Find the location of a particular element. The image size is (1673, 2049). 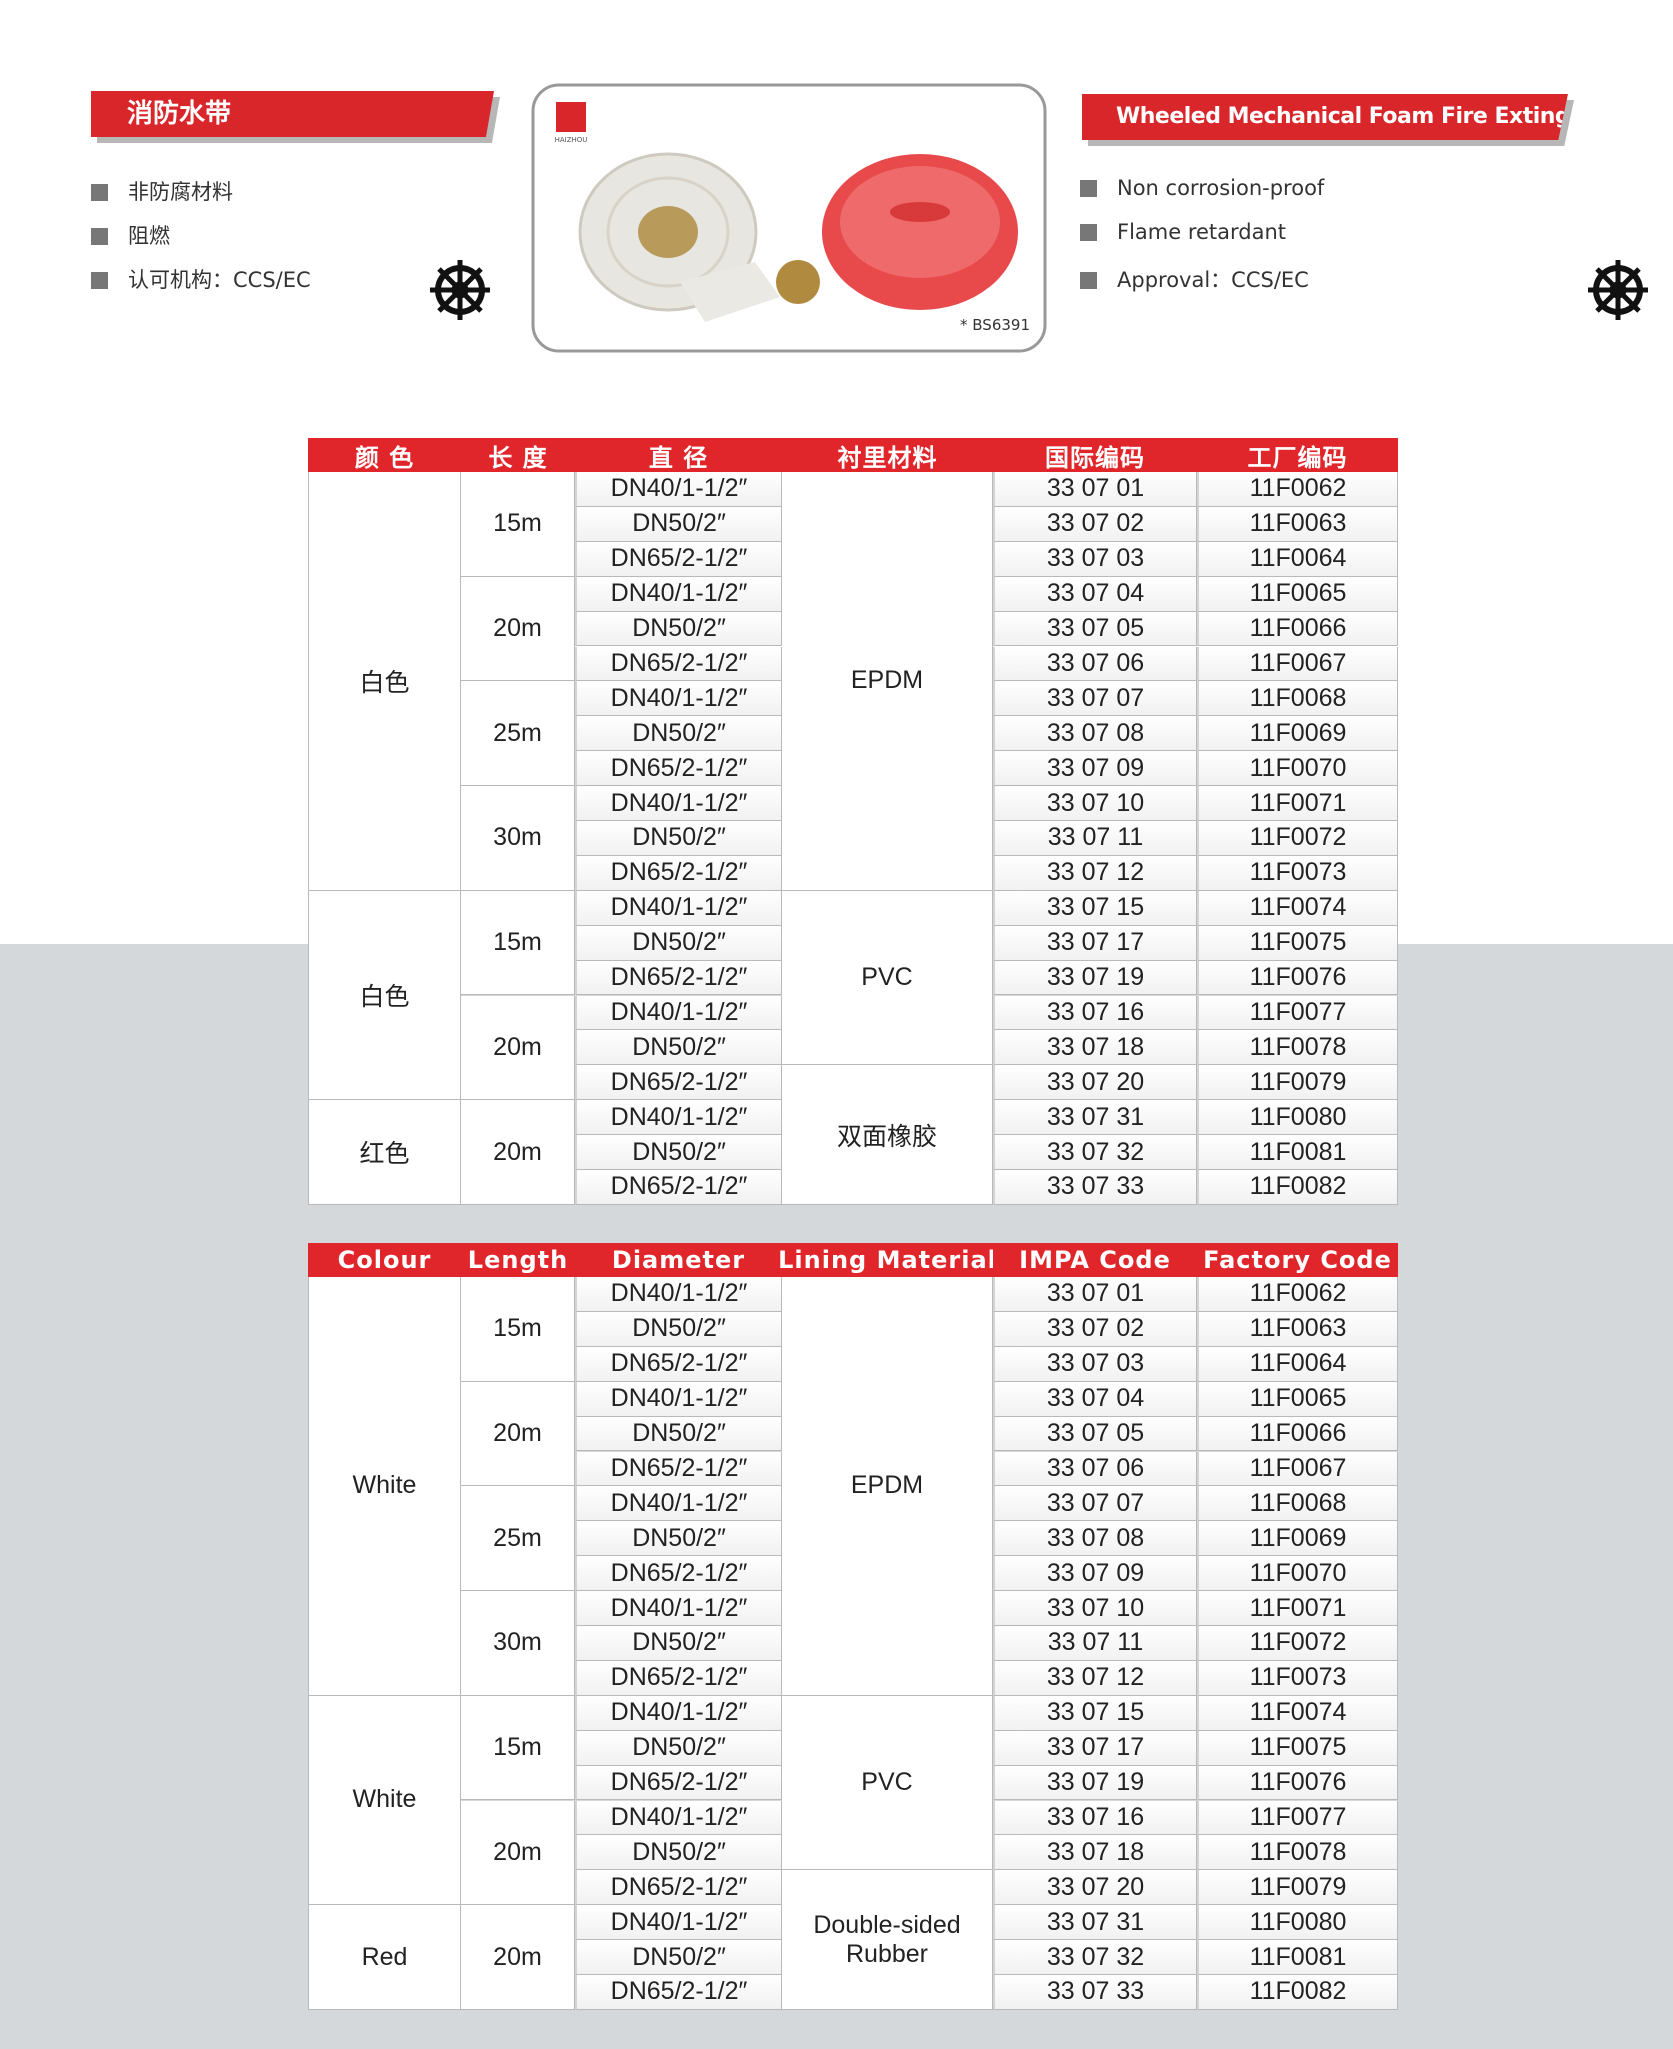

impa-cell: 33 07 03 is located at coordinates (1095, 559).